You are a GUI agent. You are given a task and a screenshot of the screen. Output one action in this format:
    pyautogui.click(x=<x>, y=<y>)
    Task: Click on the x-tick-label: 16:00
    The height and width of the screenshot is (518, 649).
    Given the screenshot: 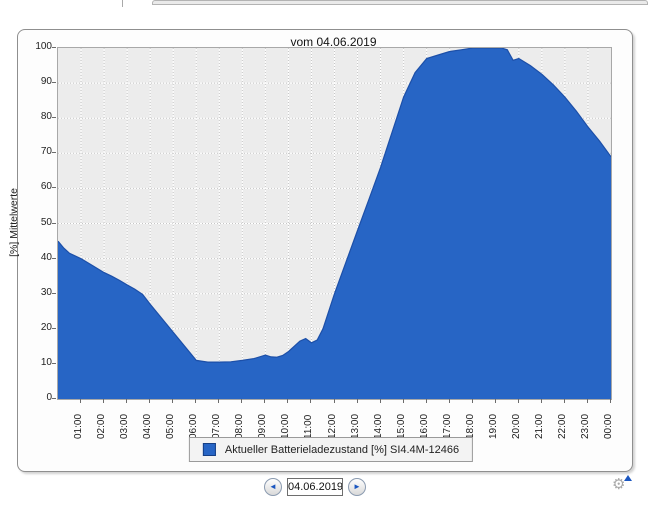 What is the action you would take?
    pyautogui.click(x=424, y=426)
    